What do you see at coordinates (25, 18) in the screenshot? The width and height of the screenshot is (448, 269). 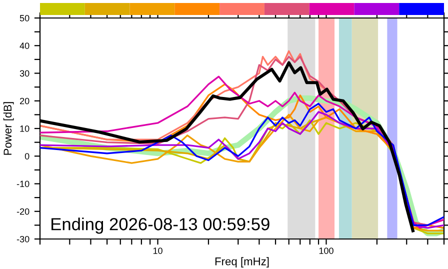 I see `y-tick-label: 50` at bounding box center [25, 18].